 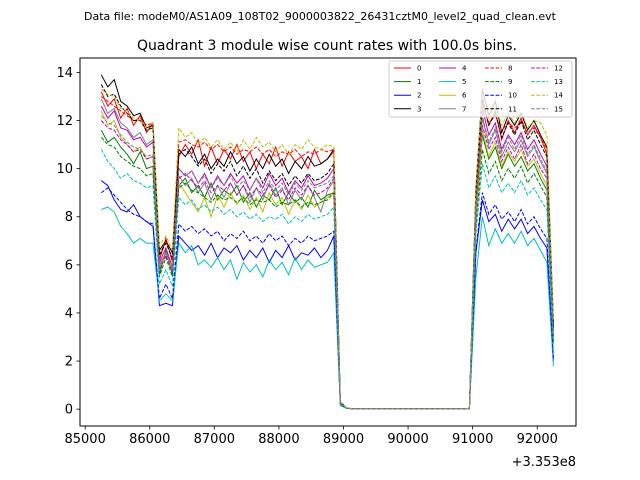 What do you see at coordinates (558, 82) in the screenshot?
I see `legend-label-13: 13` at bounding box center [558, 82].